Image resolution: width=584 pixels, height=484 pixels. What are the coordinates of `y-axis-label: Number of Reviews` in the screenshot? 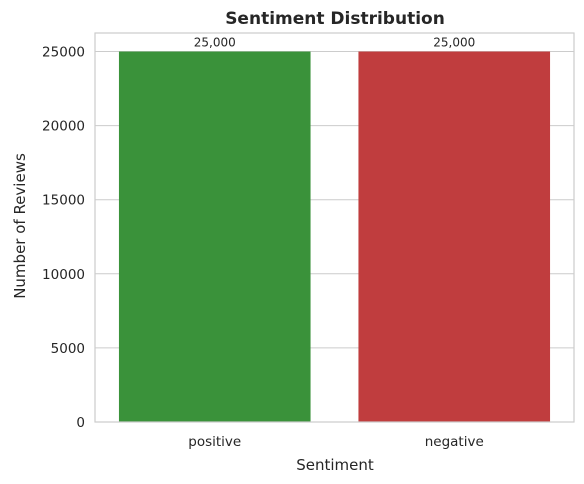 It's located at (20, 226).